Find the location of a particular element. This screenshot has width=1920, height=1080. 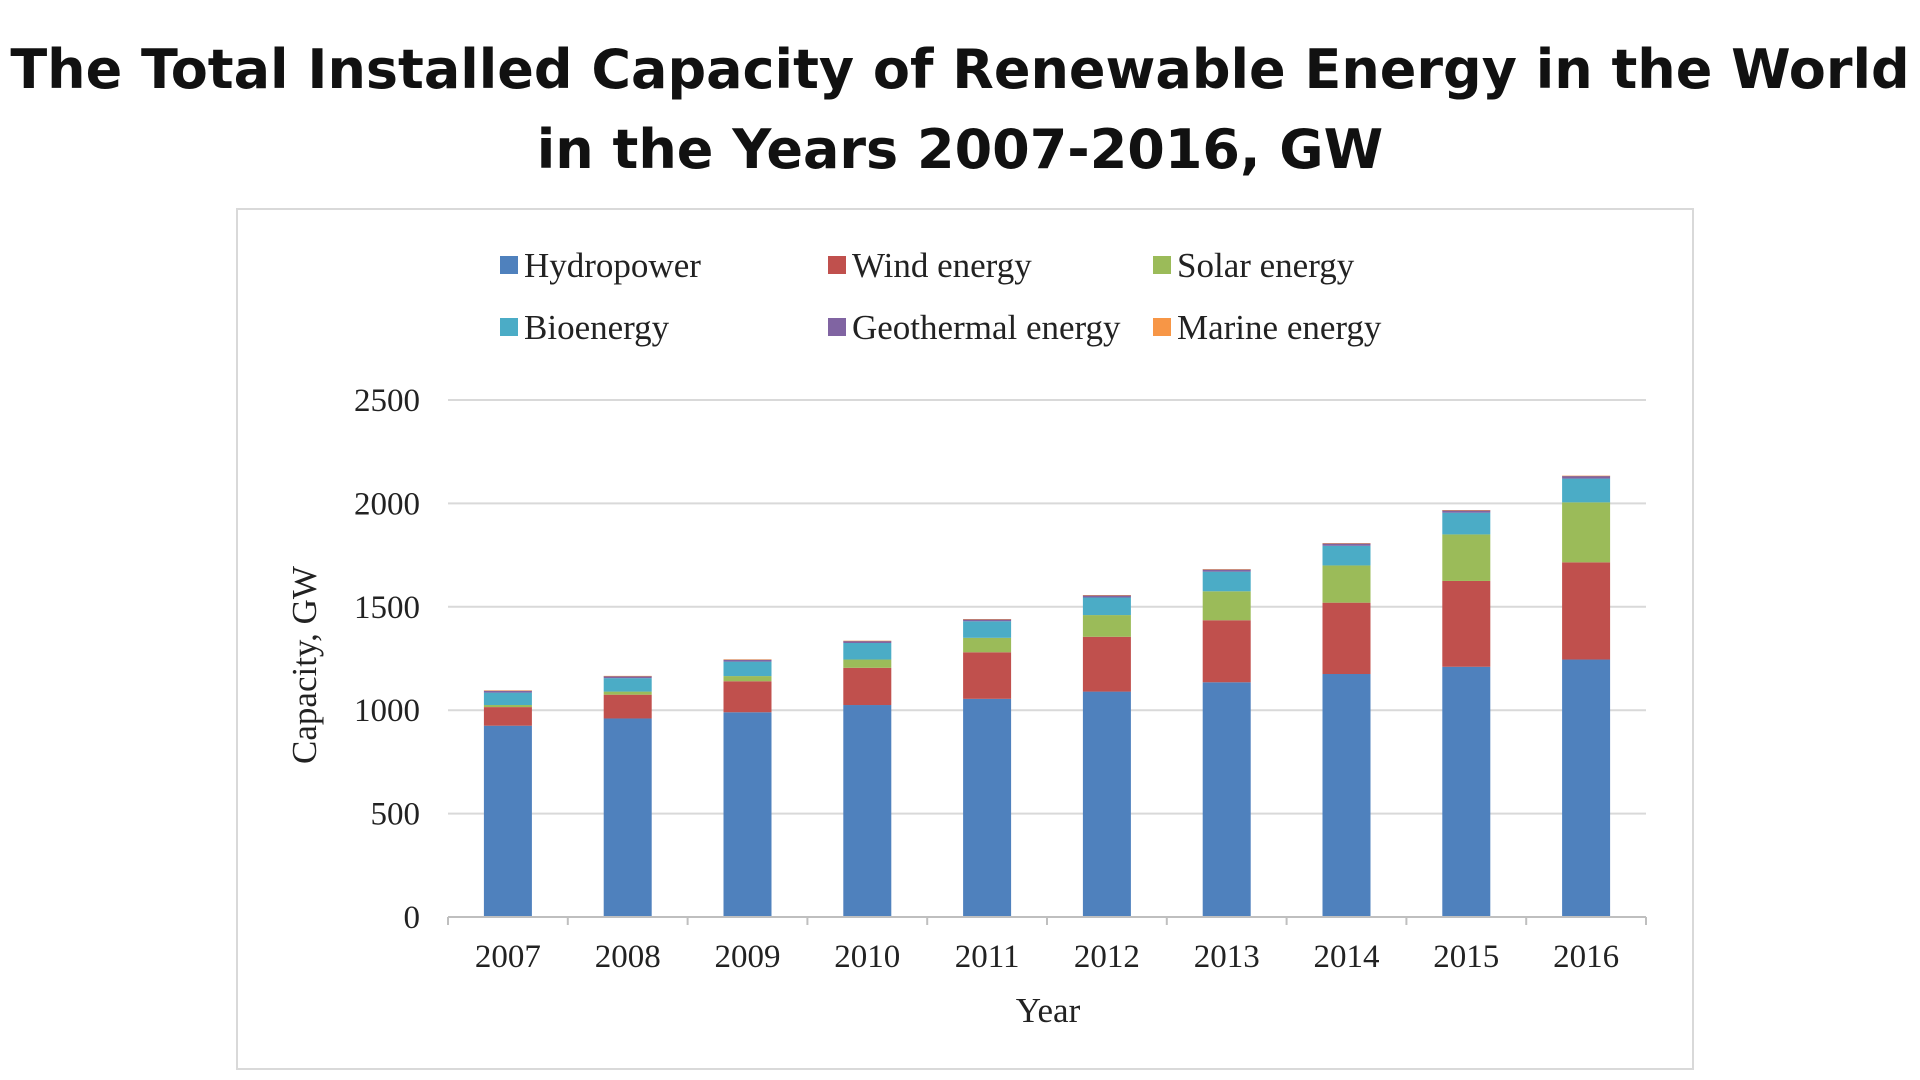

bar-solar-energy-2014 is located at coordinates (1346, 584).